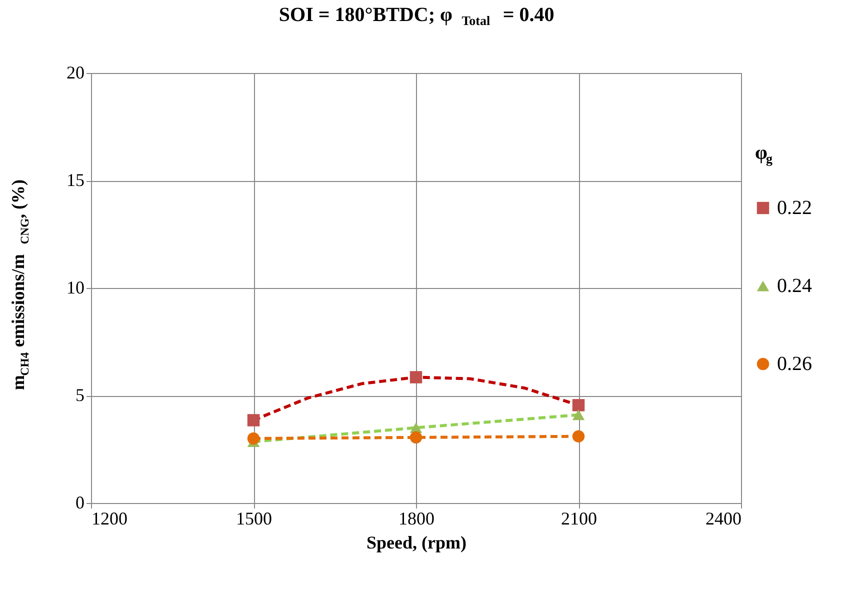  Describe the element at coordinates (254, 518) in the screenshot. I see `x-tick-label: 1500` at that location.